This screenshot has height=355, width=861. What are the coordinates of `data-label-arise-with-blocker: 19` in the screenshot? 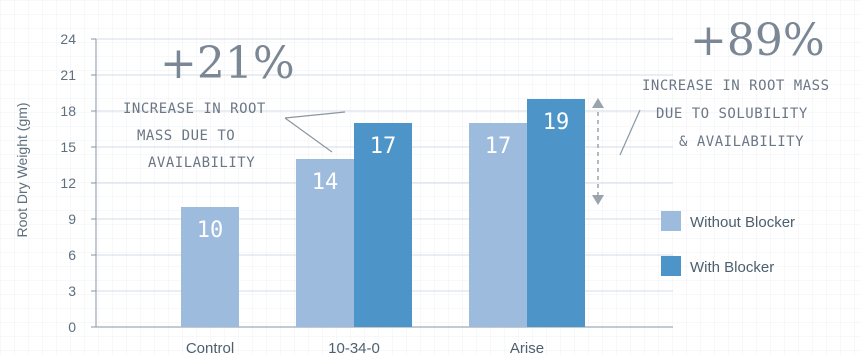 It's located at (556, 122).